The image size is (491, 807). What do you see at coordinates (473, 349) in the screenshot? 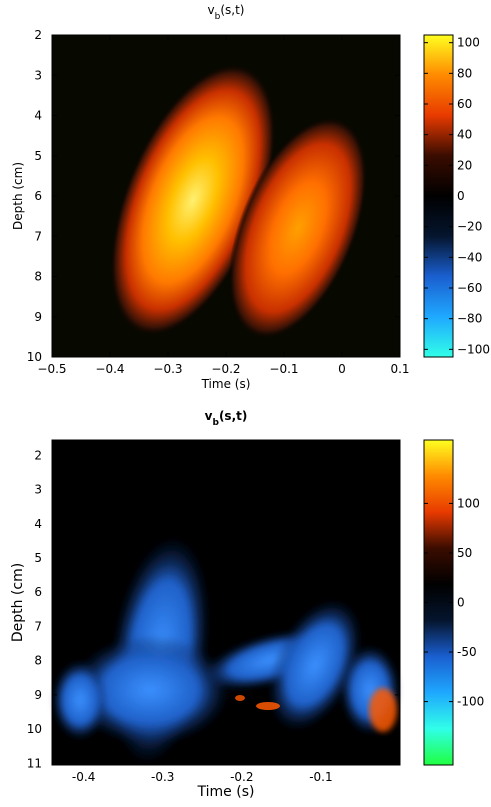
I see `colorbar-tick-label: −100` at bounding box center [473, 349].